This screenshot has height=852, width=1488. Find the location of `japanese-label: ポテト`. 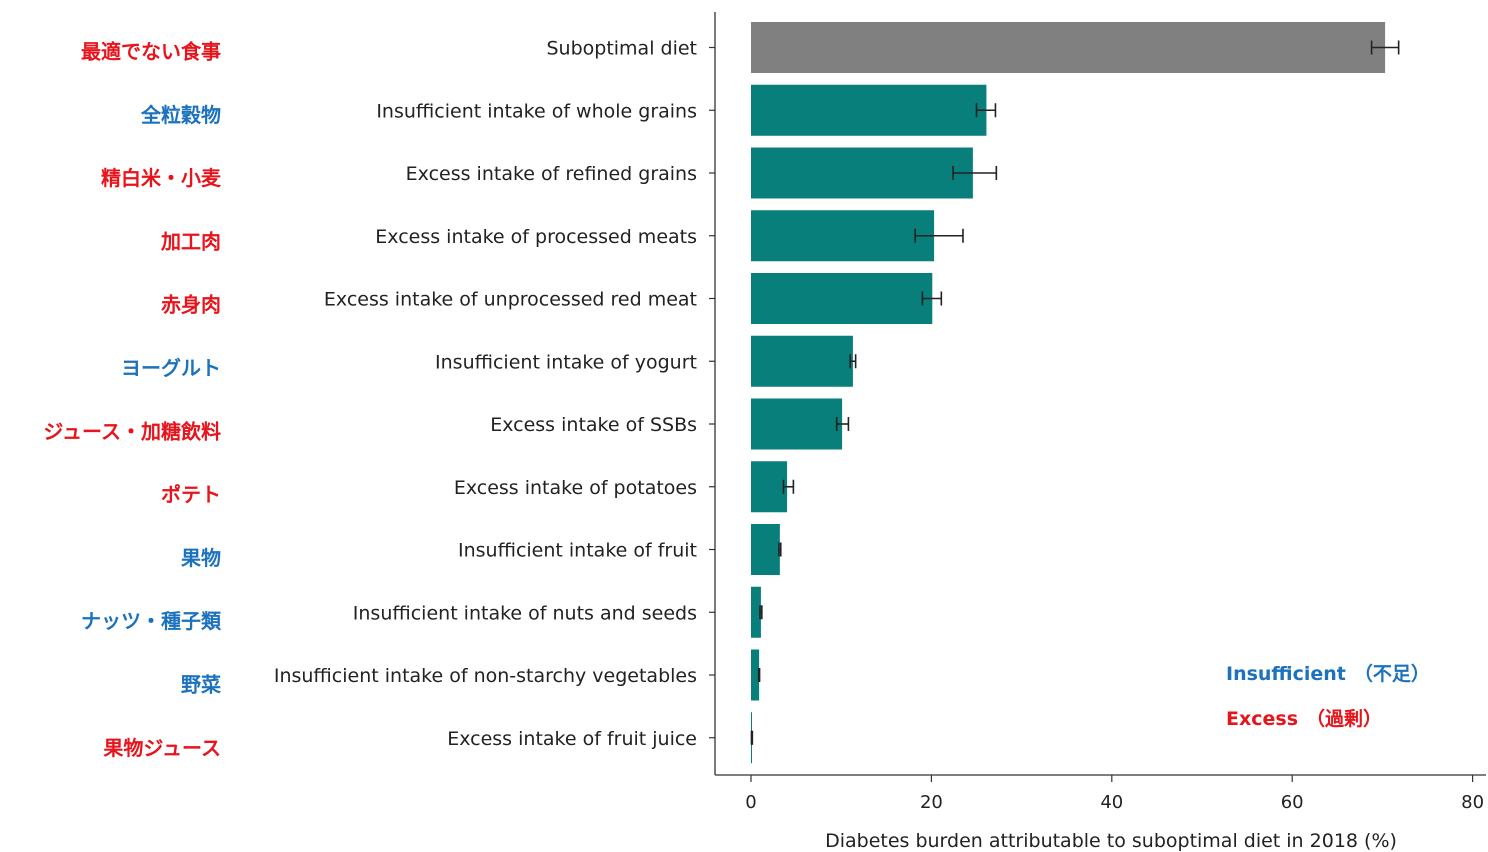

japanese-label: ポテト is located at coordinates (191, 495).